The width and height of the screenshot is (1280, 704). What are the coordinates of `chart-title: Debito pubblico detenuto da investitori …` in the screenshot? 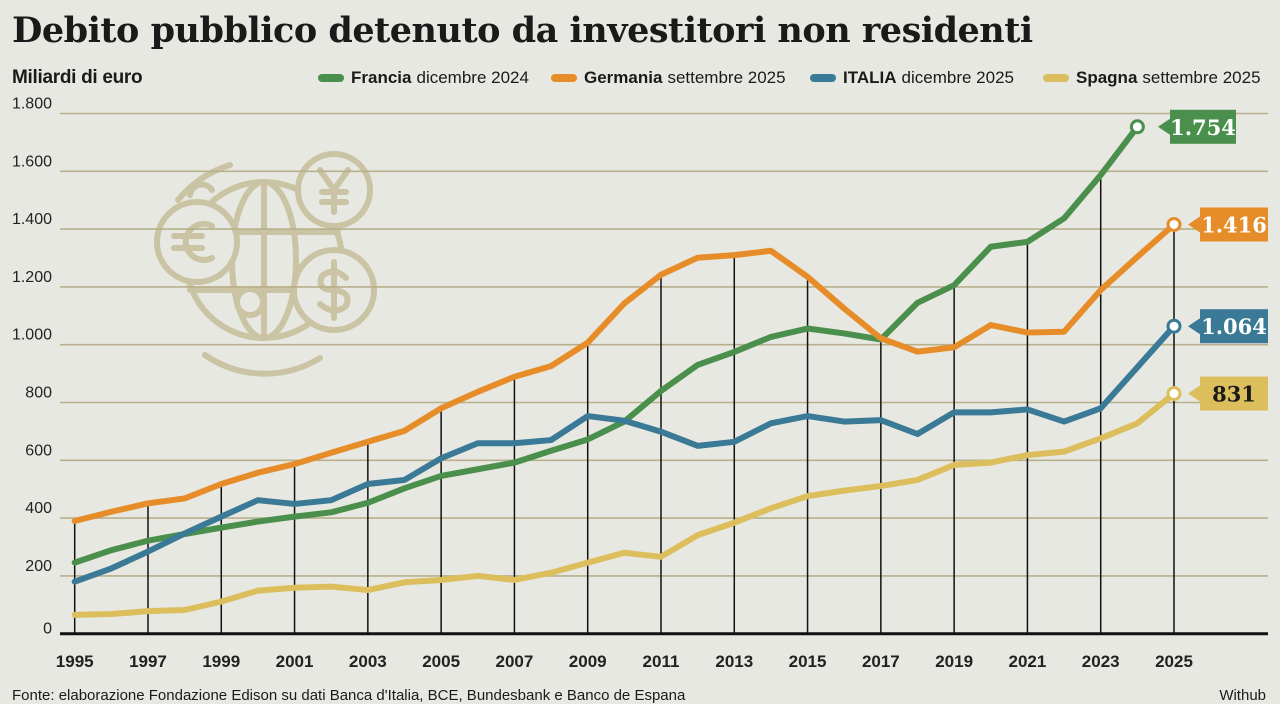 It's located at (522, 30).